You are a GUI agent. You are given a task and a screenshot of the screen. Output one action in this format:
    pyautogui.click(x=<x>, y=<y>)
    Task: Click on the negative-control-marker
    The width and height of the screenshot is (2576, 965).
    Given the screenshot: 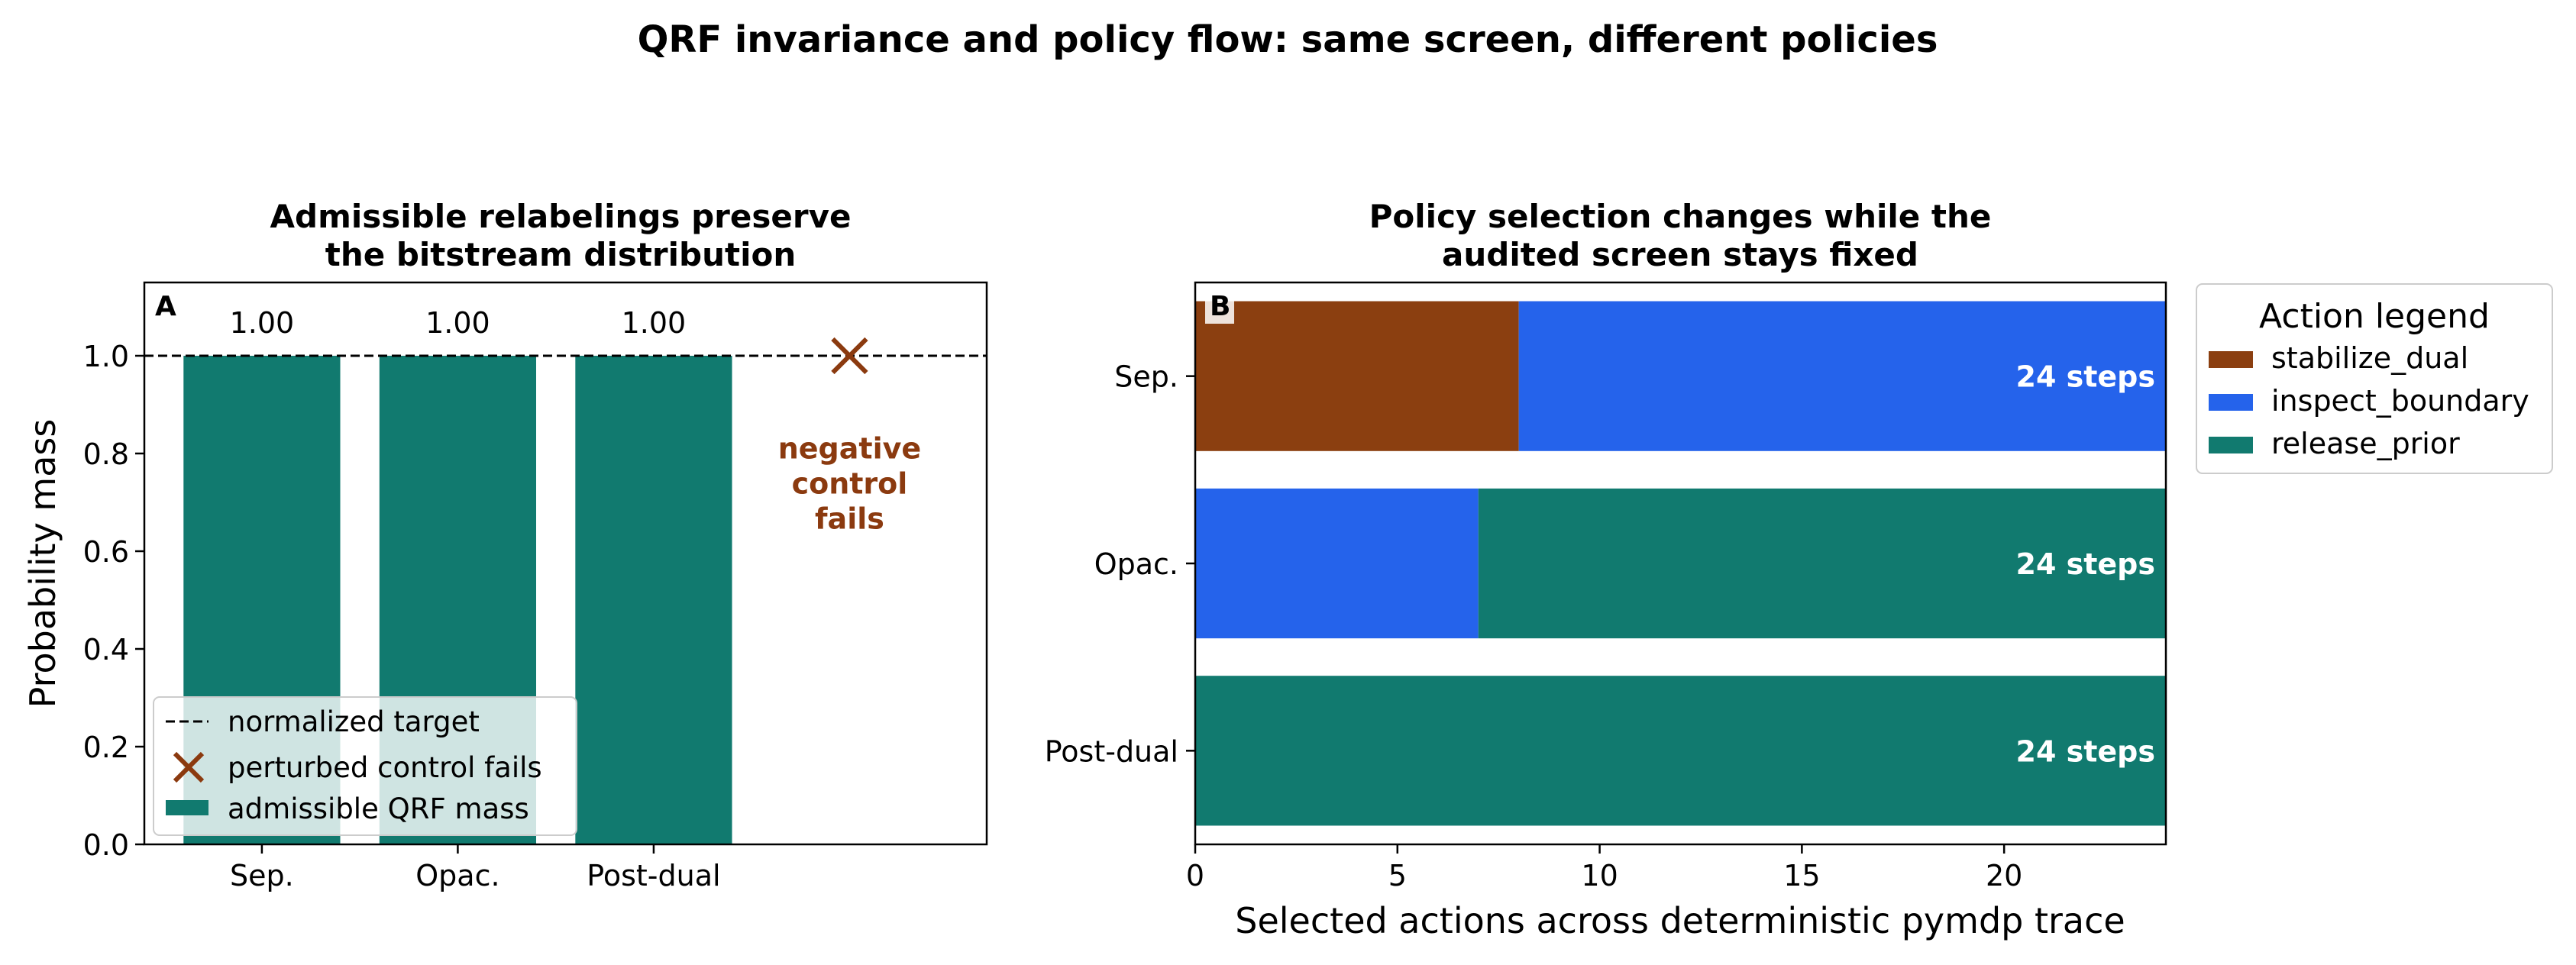 What is the action you would take?
    pyautogui.click(x=849, y=356)
    